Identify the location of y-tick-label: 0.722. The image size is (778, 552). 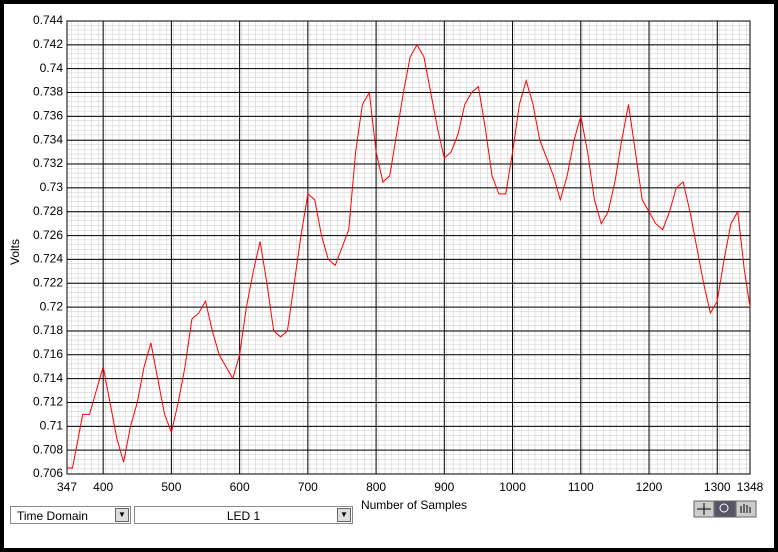
(48, 282).